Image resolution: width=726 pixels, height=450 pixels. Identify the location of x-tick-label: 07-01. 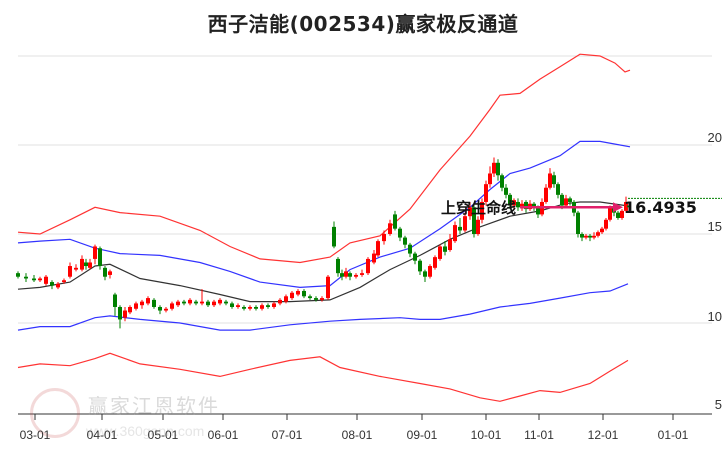
(287, 435).